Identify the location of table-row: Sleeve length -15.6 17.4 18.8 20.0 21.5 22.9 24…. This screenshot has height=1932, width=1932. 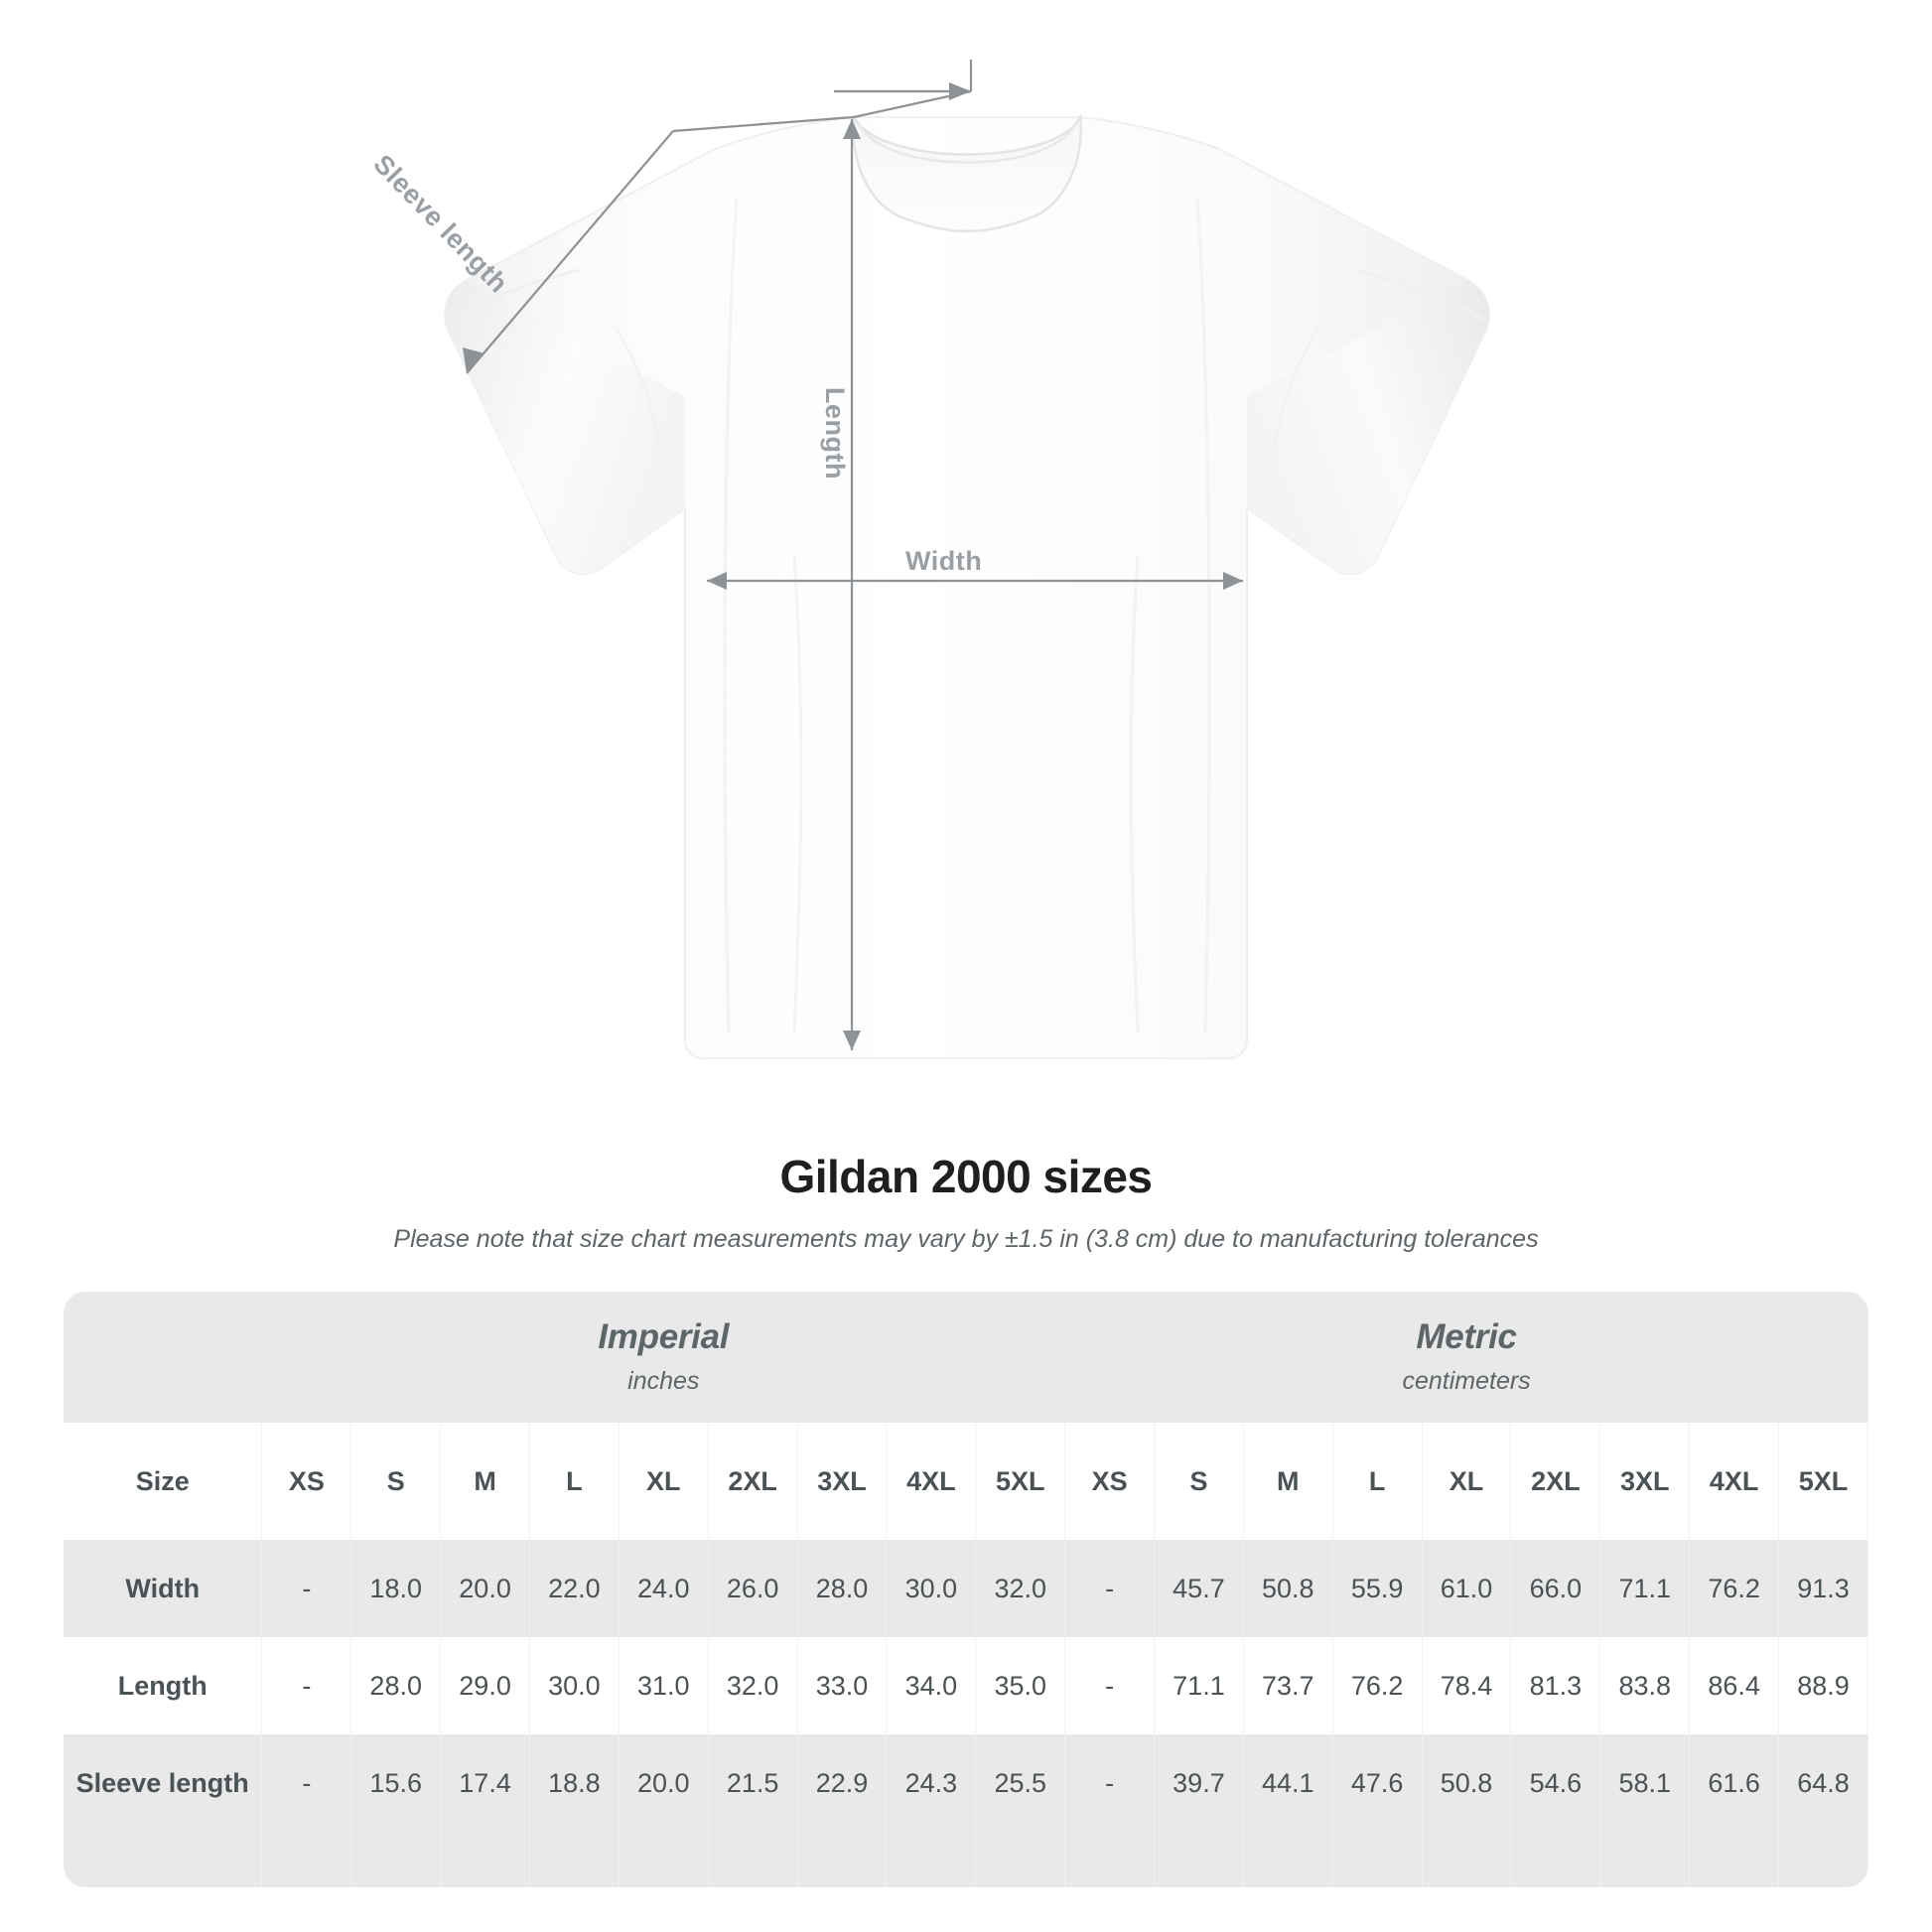
(966, 1783).